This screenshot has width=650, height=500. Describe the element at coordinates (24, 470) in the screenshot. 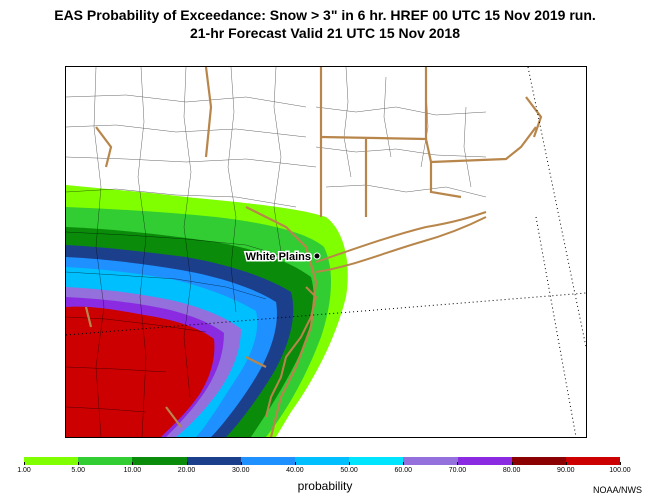

I see `colorbar-tick-label: 1.00` at that location.